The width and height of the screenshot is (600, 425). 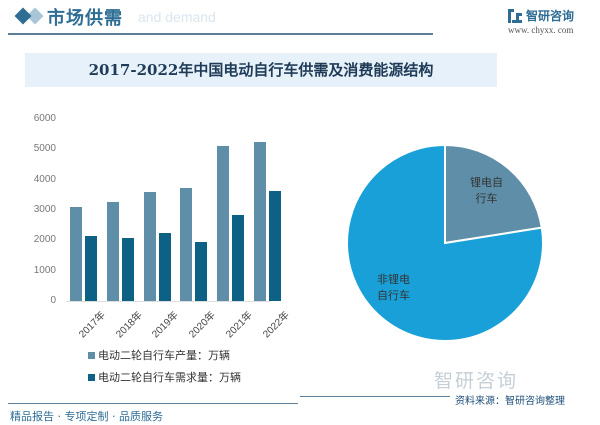 I want to click on footer-source: 资料来源：智研咨询整理, so click(x=510, y=401).